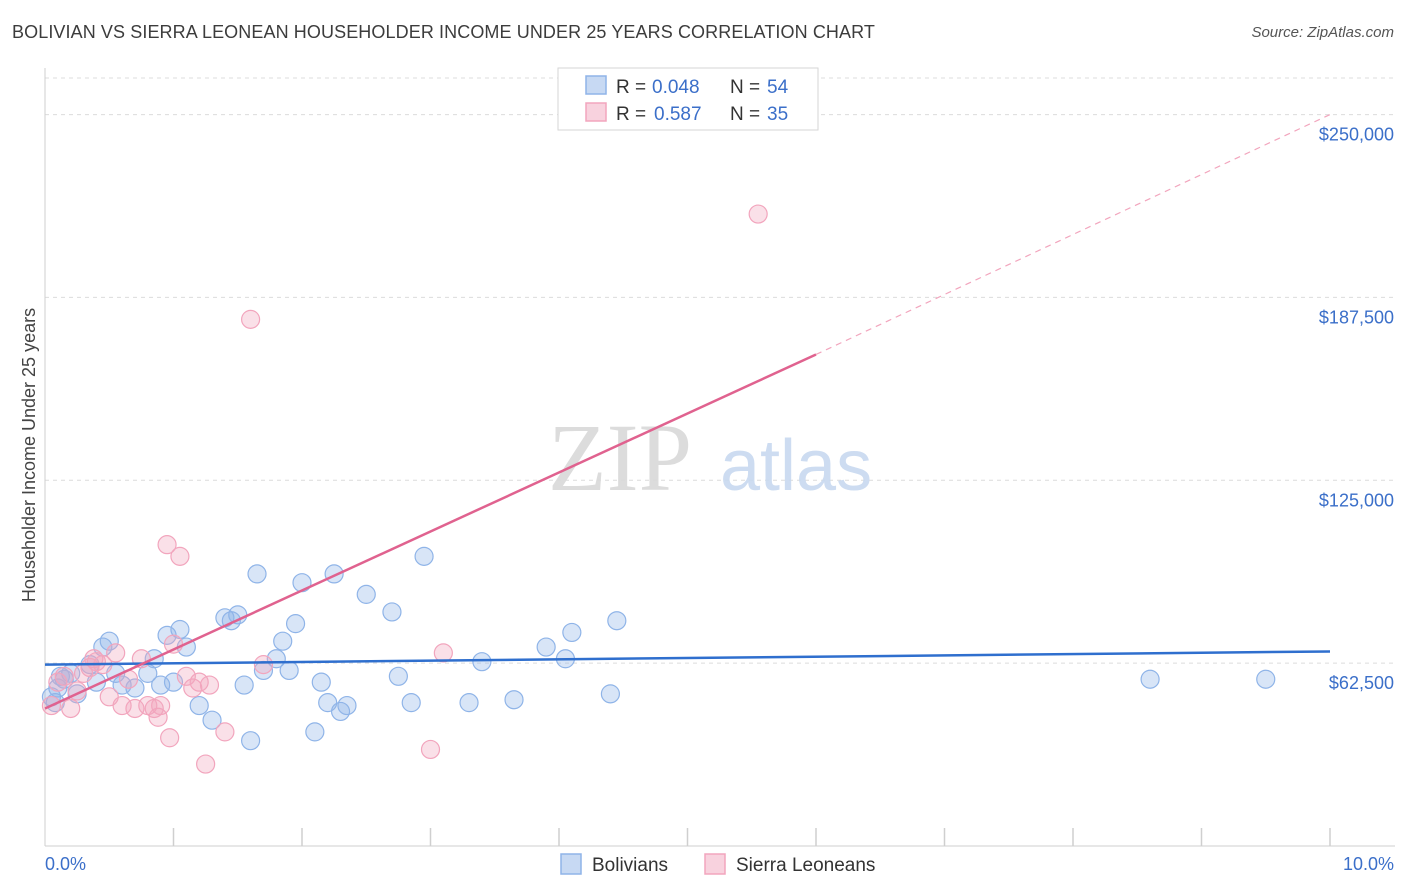 This screenshot has width=1406, height=892. Describe the element at coordinates (1322, 32) in the screenshot. I see `chart-source: Source: ZipAtlas.com` at that location.